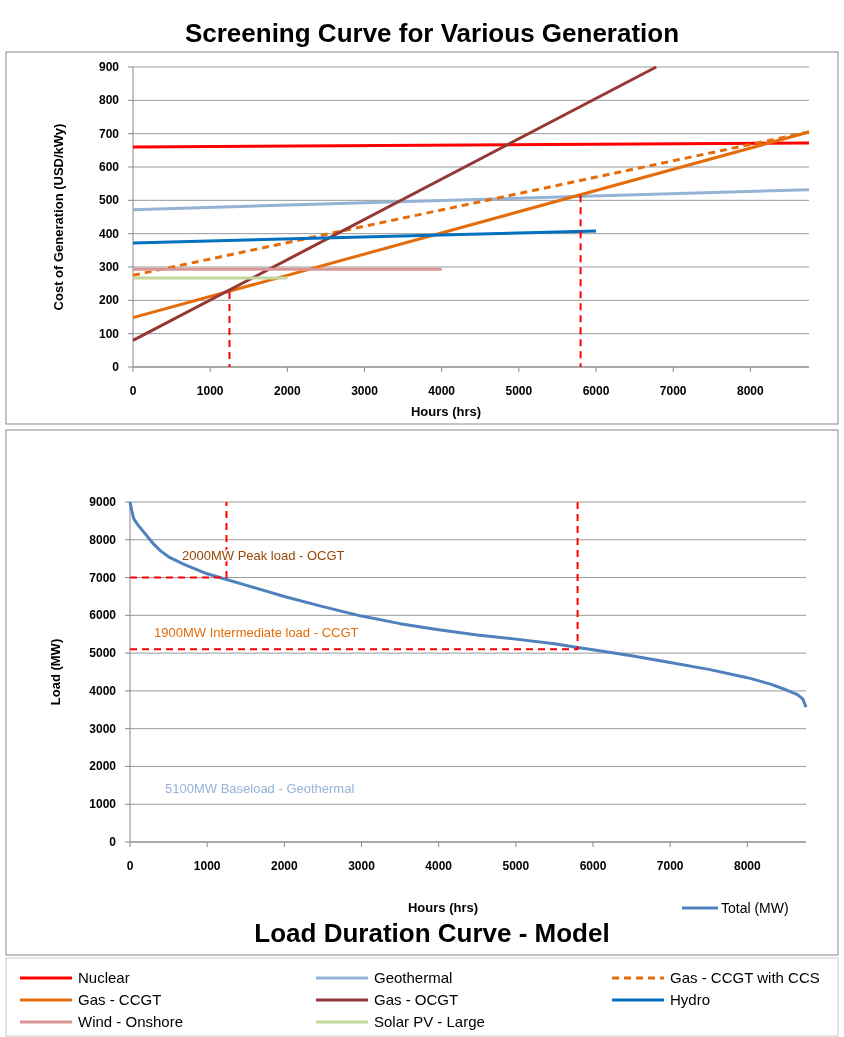 Image resolution: width=844 pixels, height=1037 pixels. Describe the element at coordinates (745, 977) in the screenshot. I see `legend-label: Gas - CCGT with CCS` at that location.